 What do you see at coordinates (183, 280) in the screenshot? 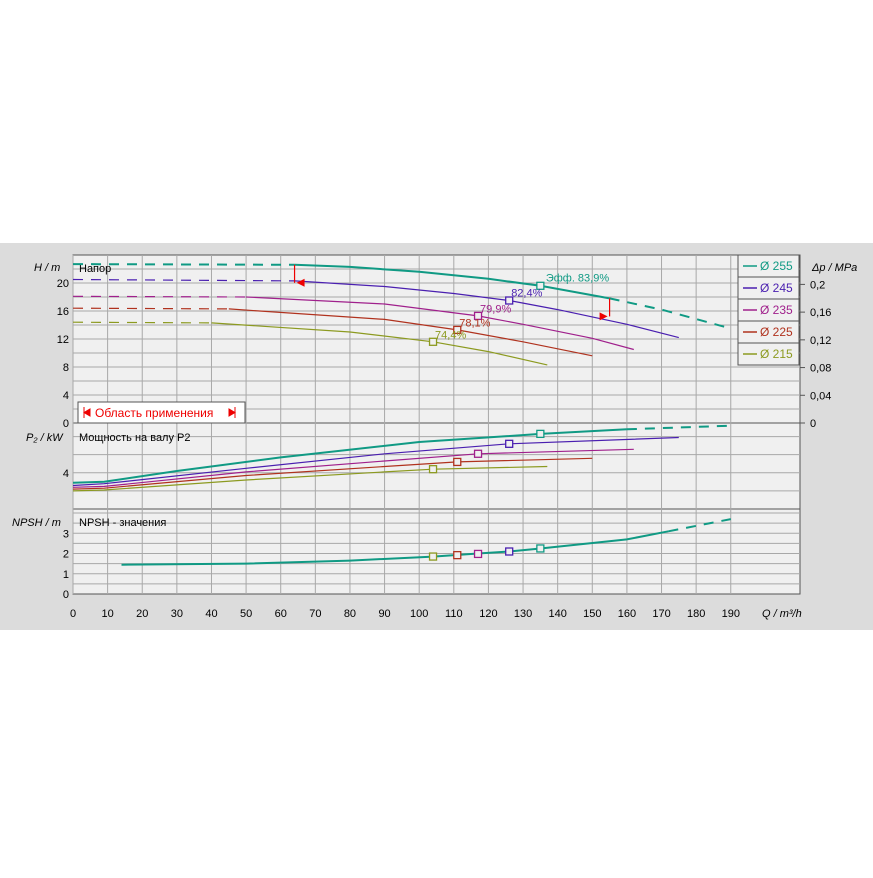
I see `curve-dashed-d245` at bounding box center [183, 280].